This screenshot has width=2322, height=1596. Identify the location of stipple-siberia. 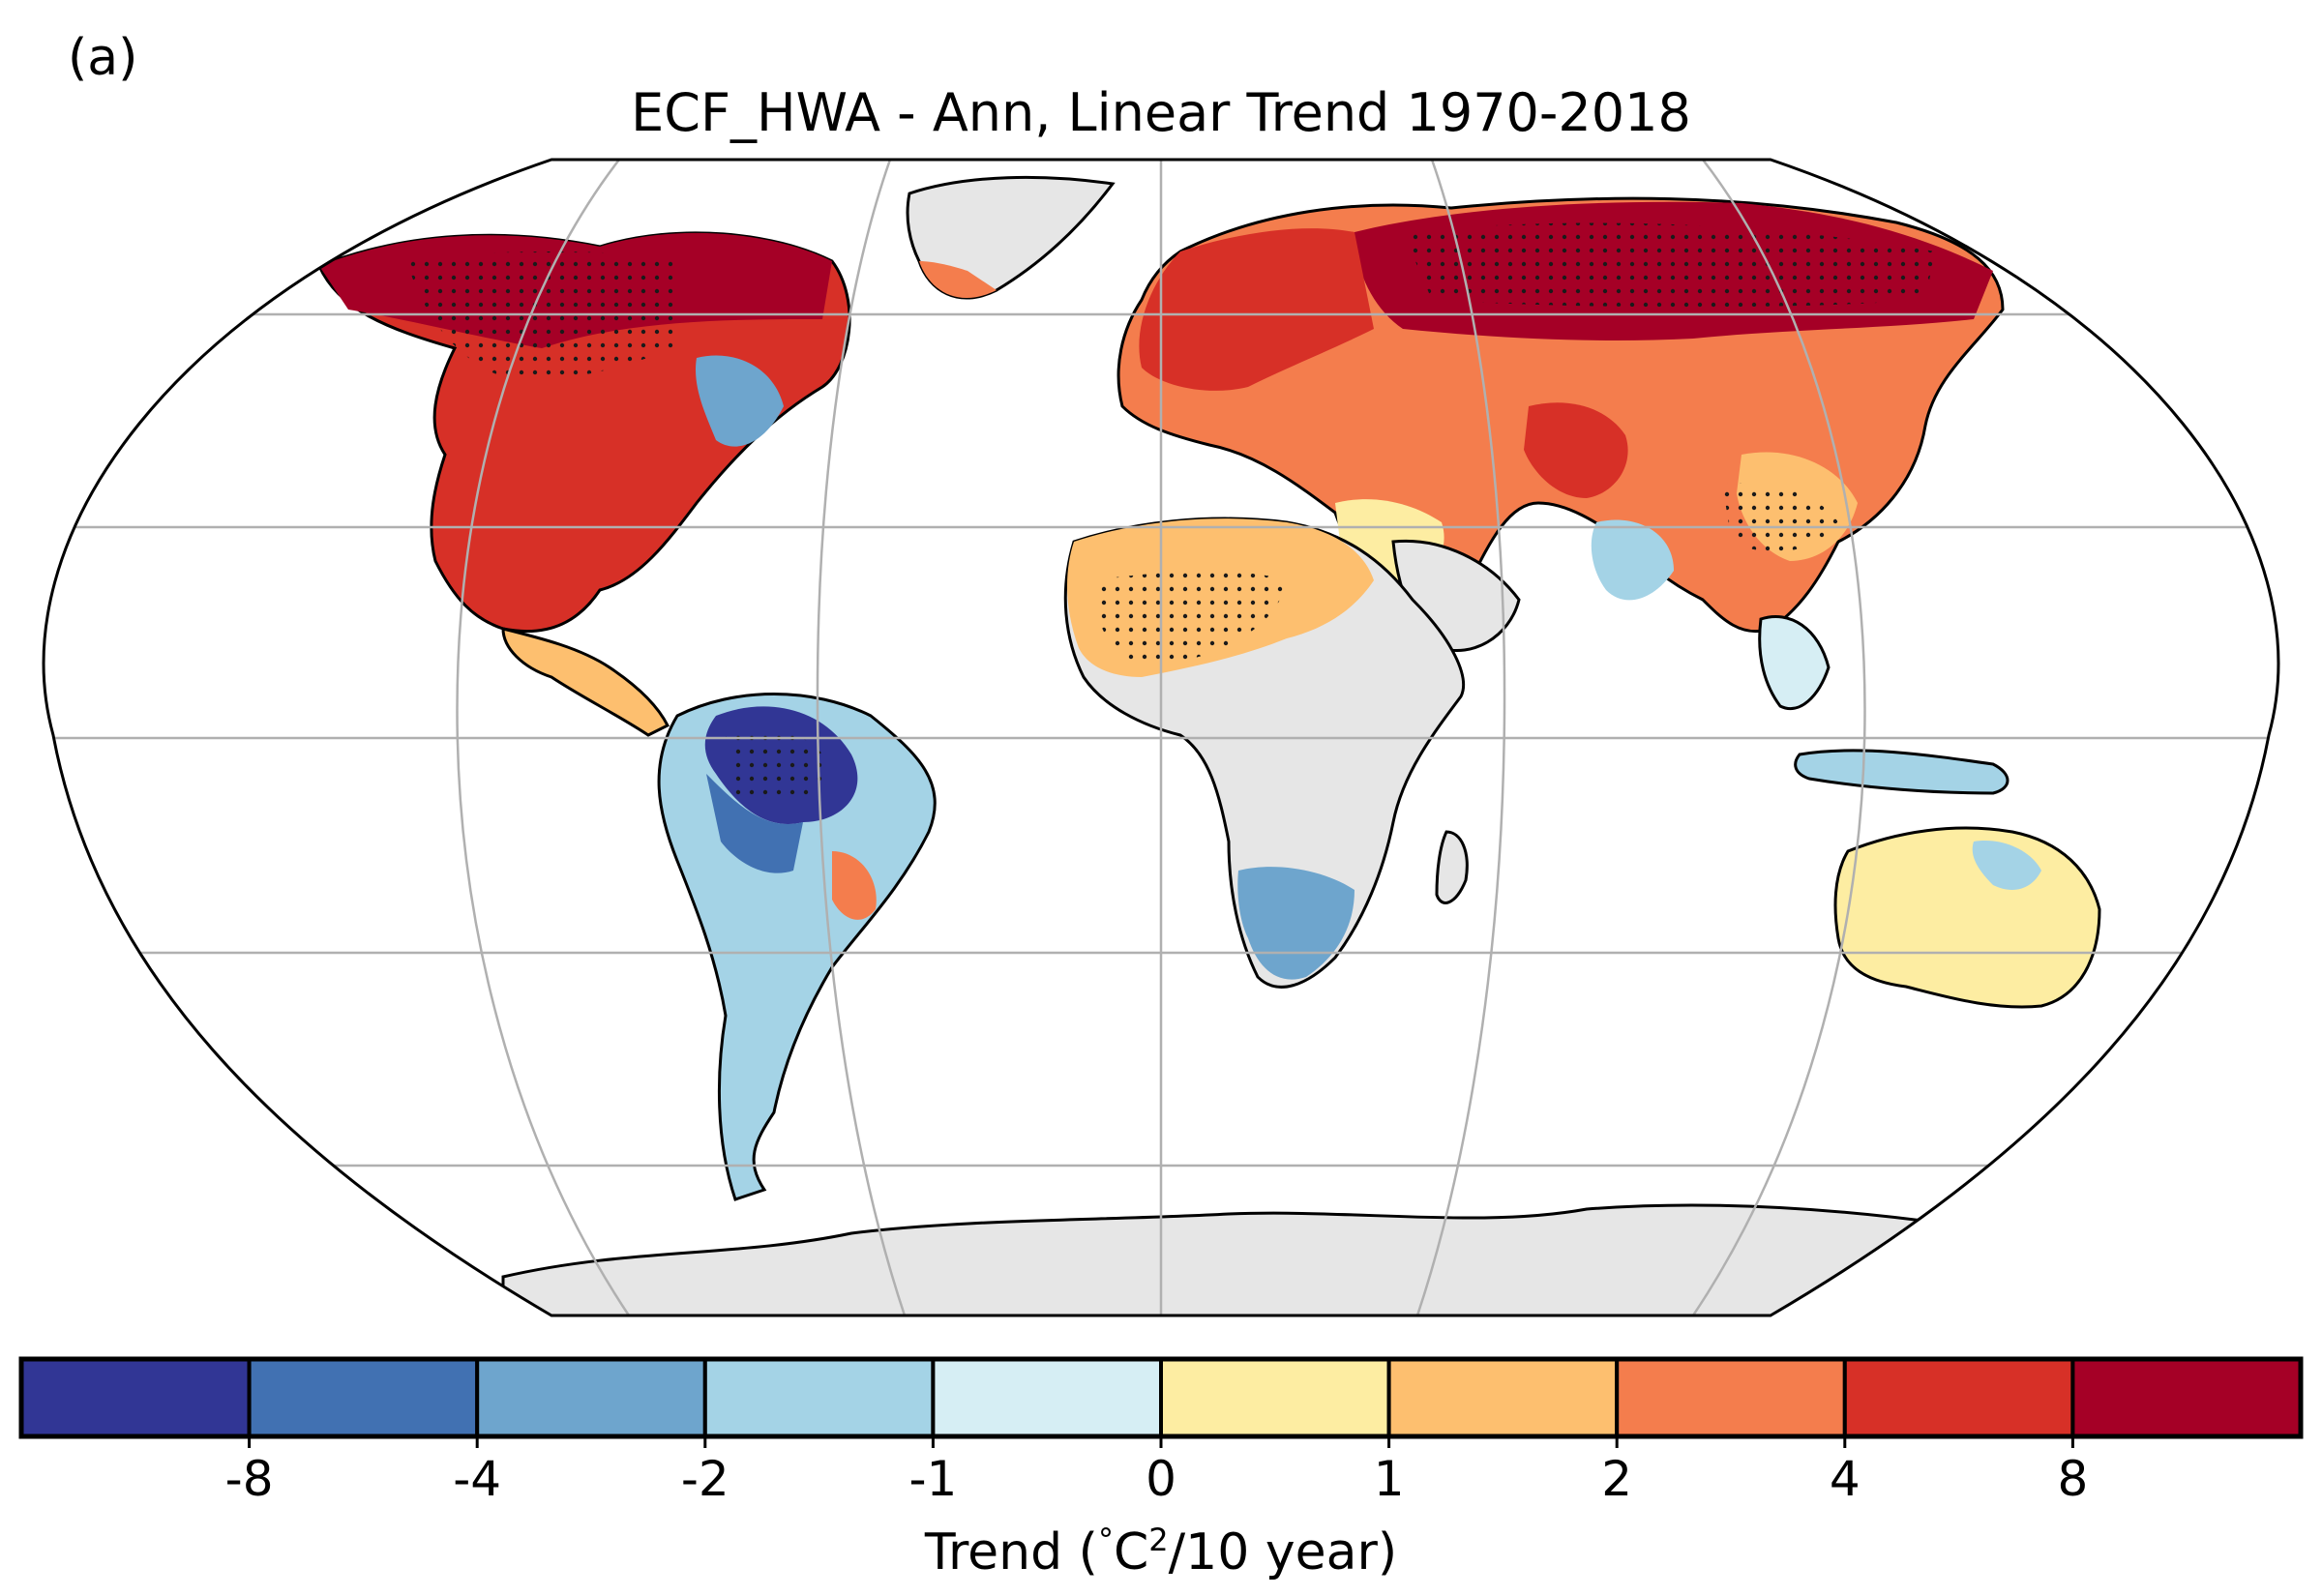
(1669, 265).